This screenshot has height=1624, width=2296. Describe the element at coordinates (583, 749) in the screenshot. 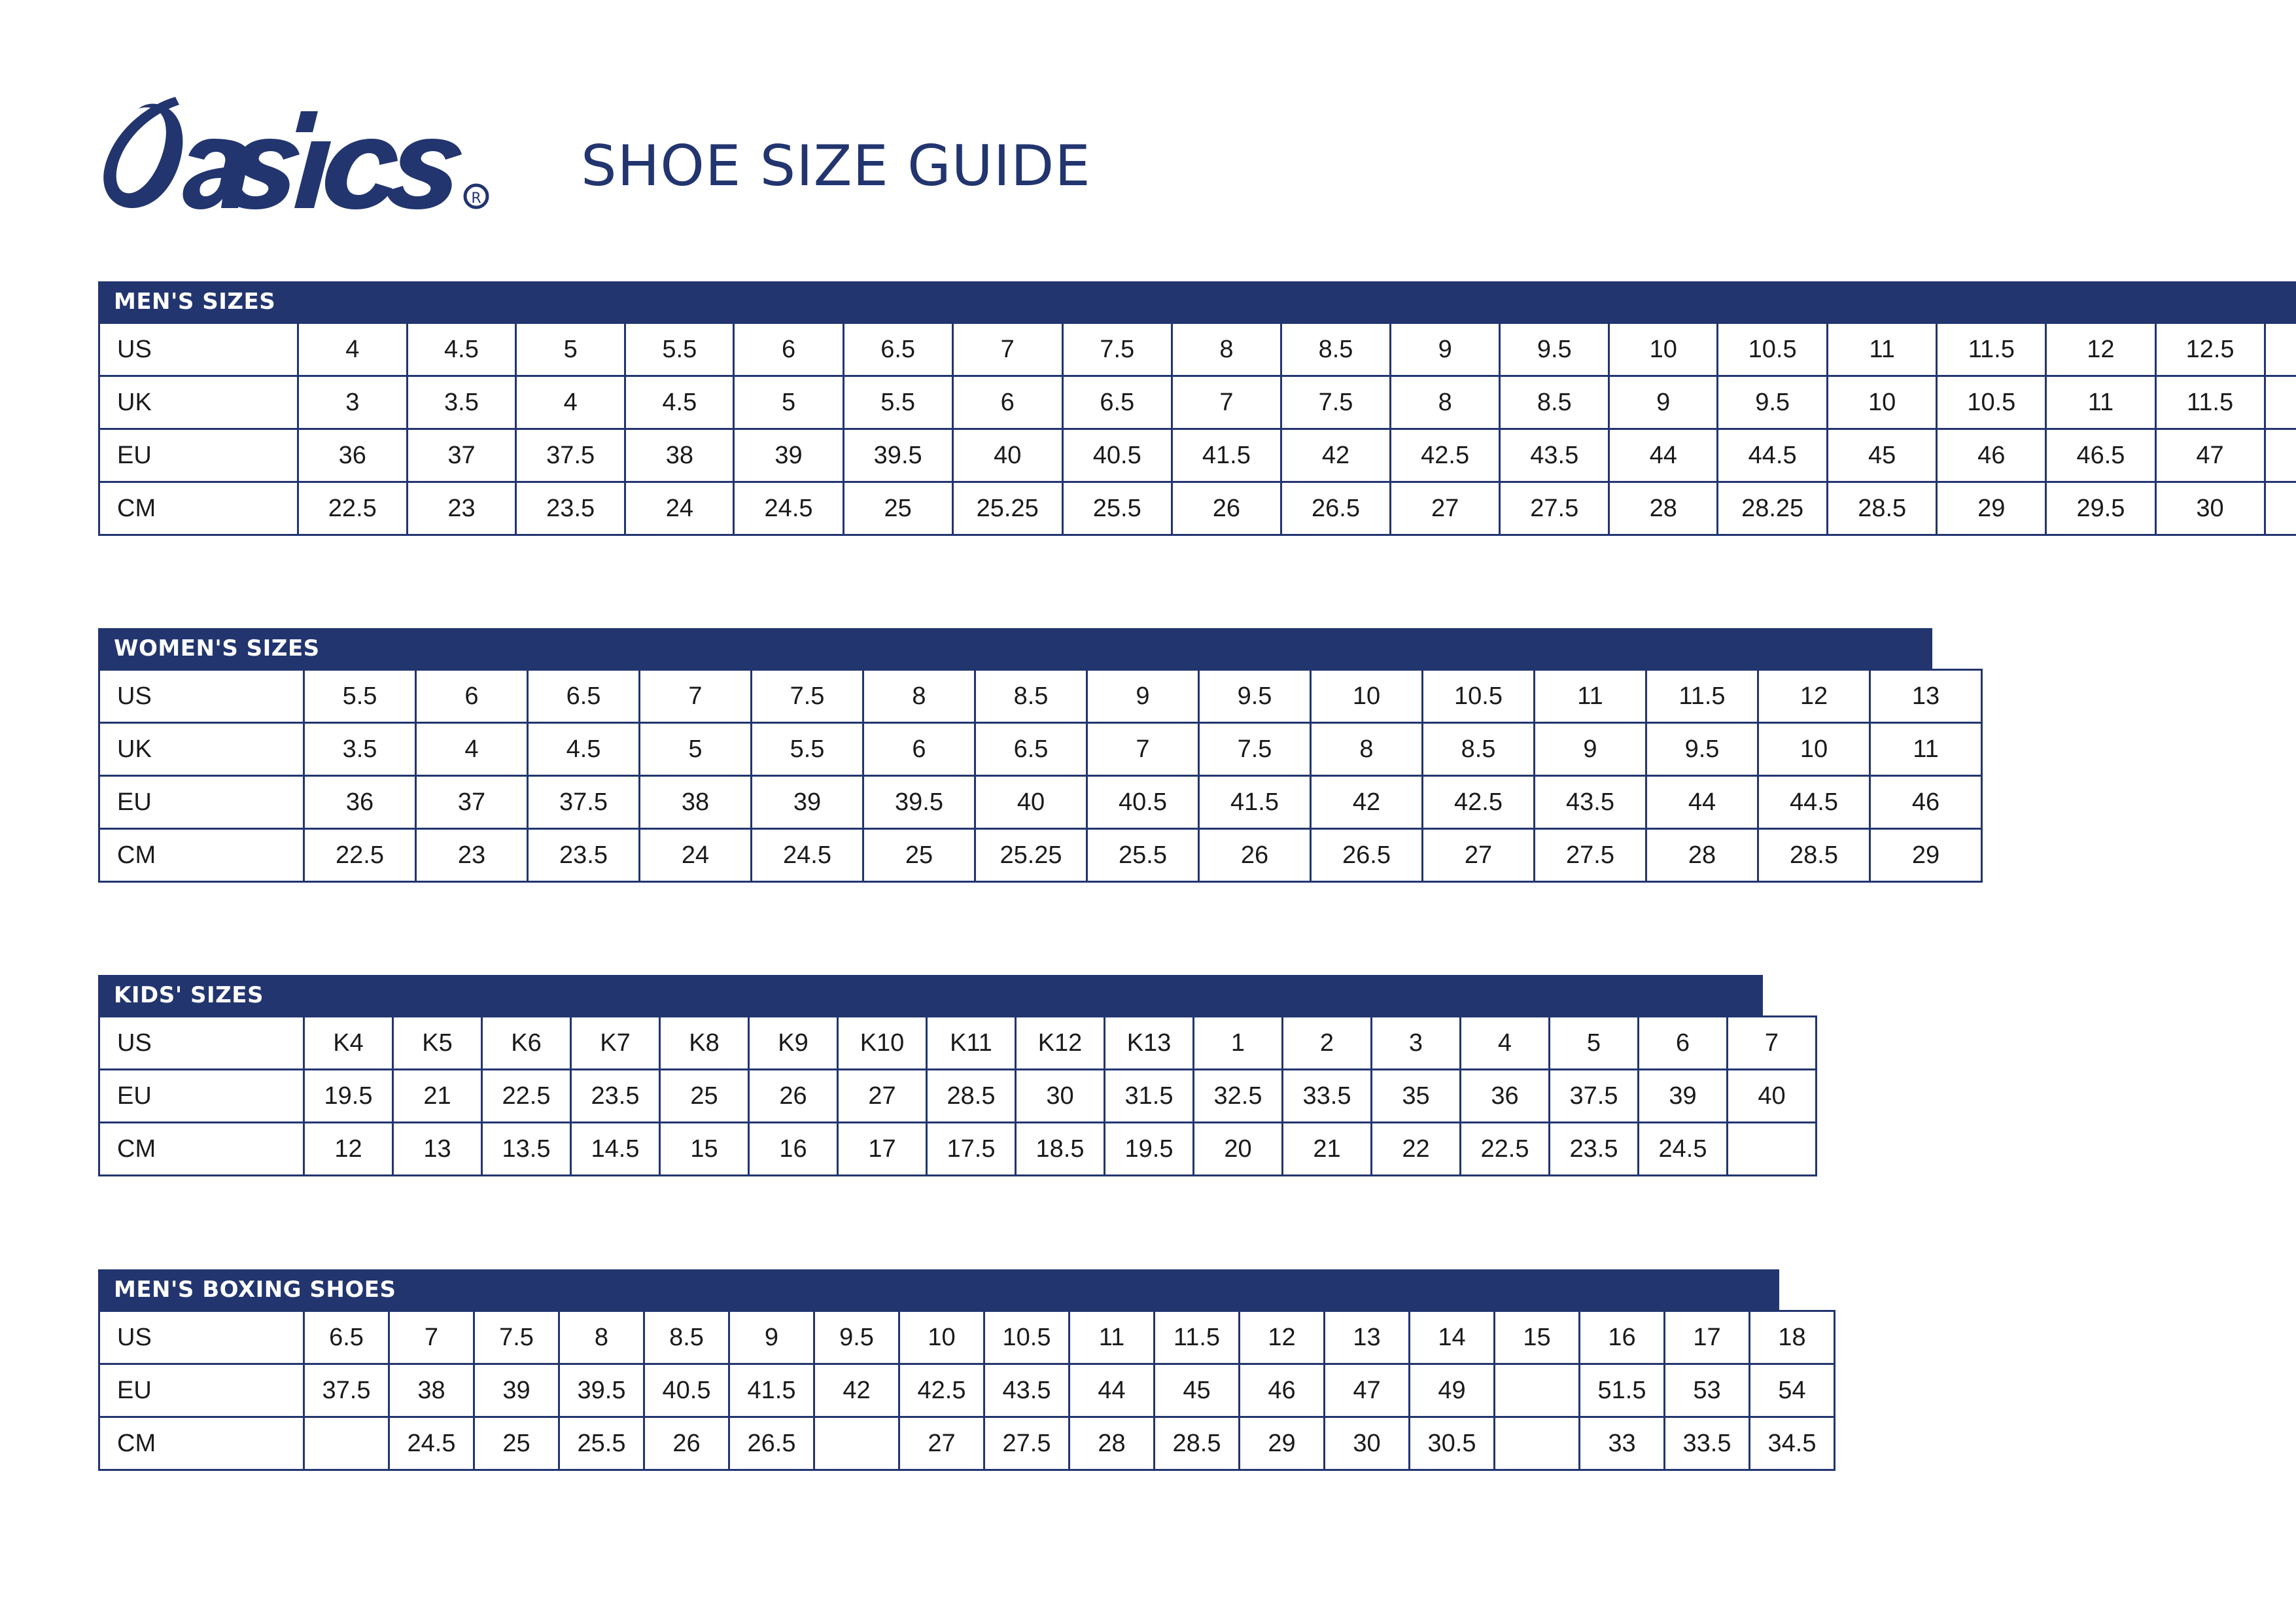

I see `size-cell: 4.5` at that location.